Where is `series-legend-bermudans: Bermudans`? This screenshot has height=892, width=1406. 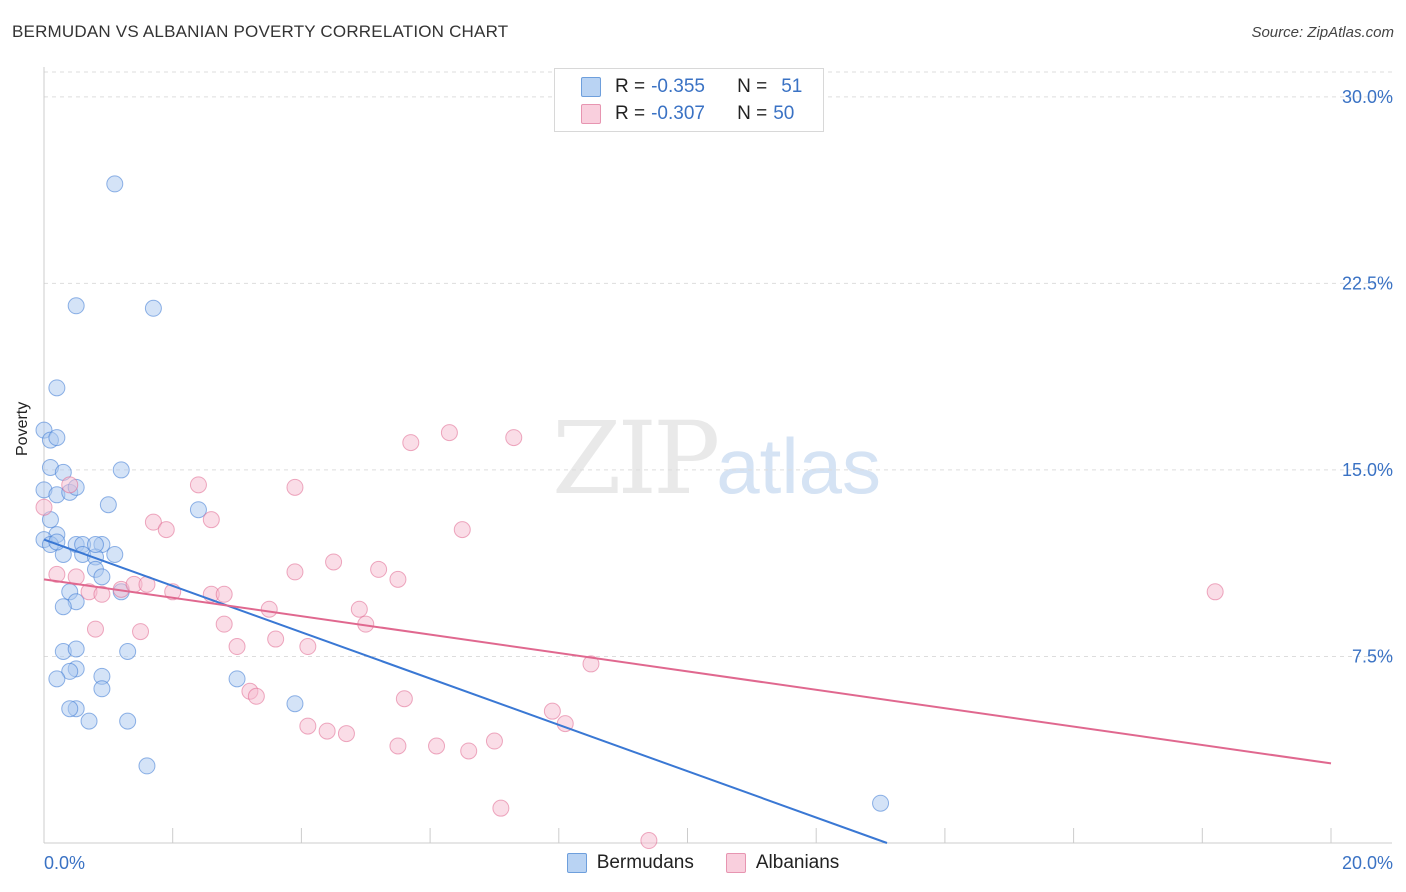 series-legend-bermudans: Bermudans is located at coordinates (630, 863).